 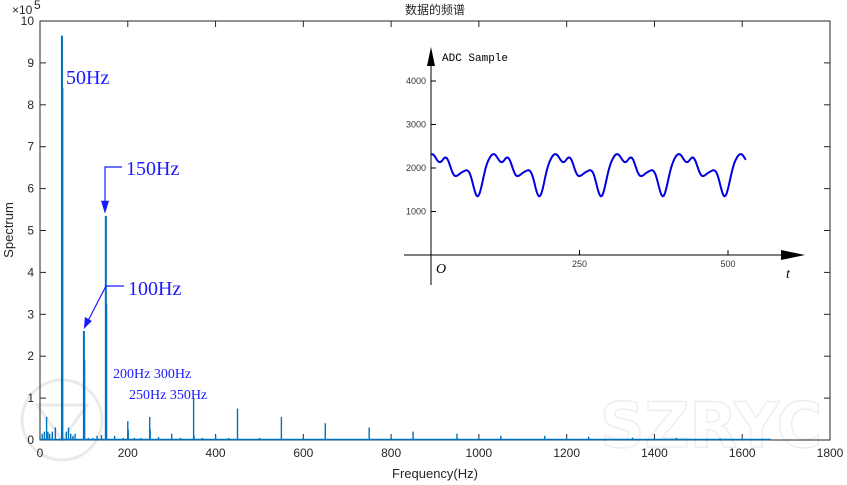 I want to click on peak-annotation: 100Hz, so click(x=154, y=289).